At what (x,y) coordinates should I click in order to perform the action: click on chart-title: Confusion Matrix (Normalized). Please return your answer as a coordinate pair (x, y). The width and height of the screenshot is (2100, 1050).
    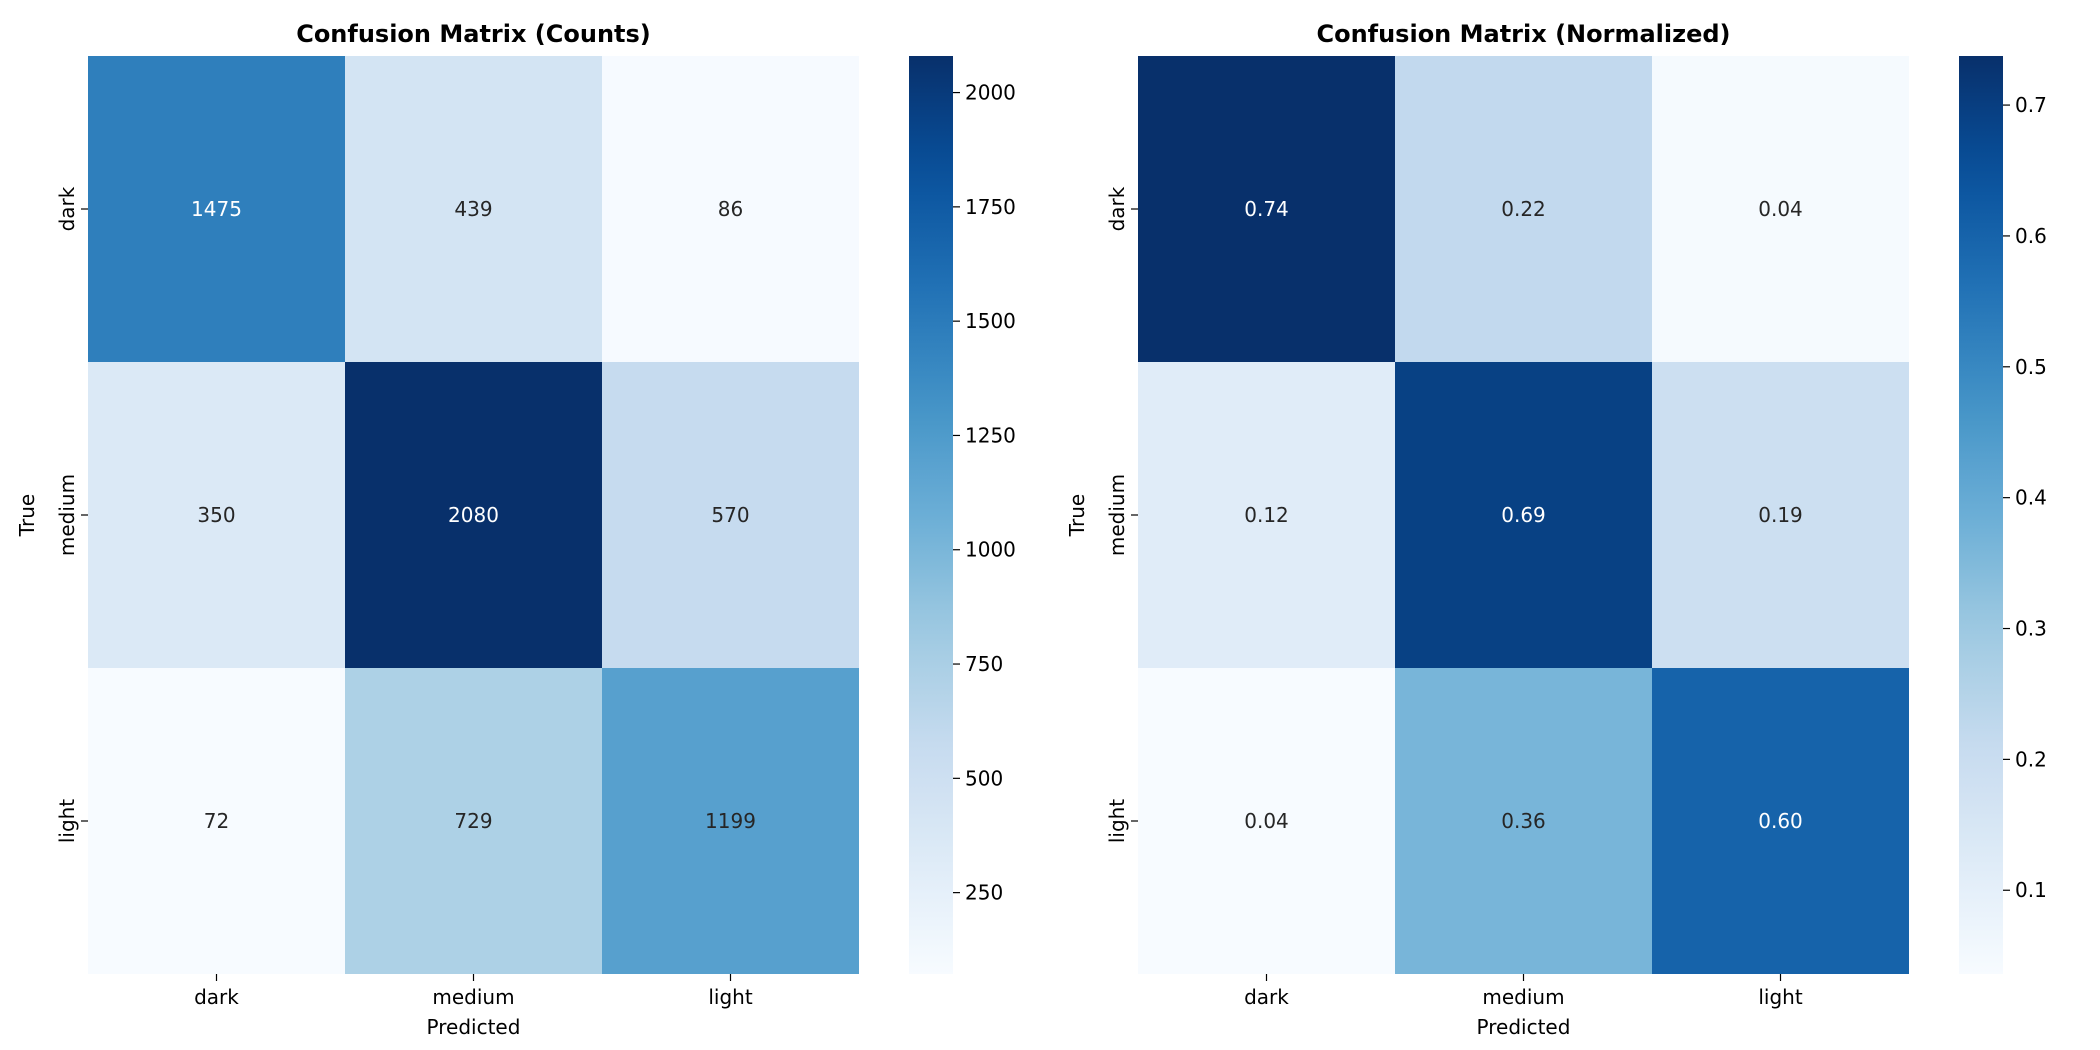
    Looking at the image, I should click on (1523, 34).